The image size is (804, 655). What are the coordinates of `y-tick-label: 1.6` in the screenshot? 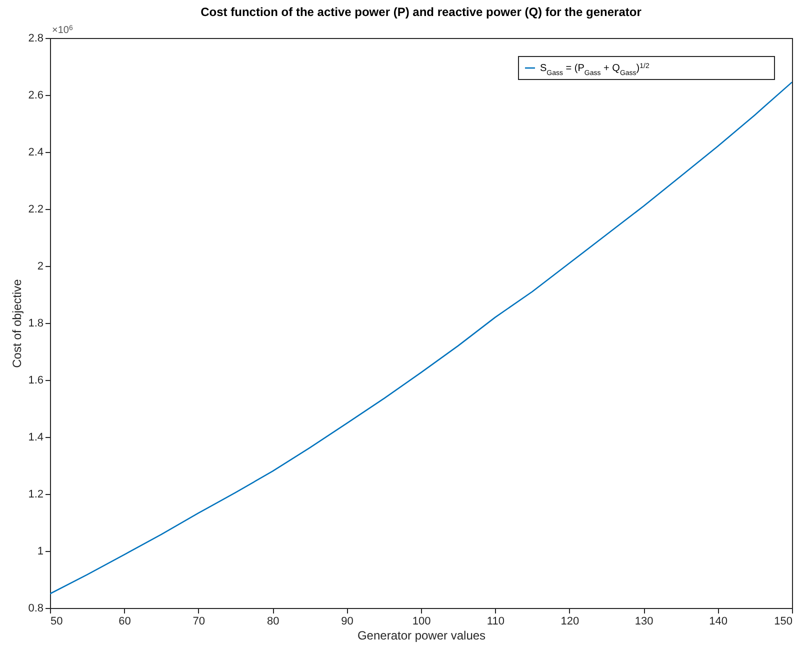 It's located at (36, 380).